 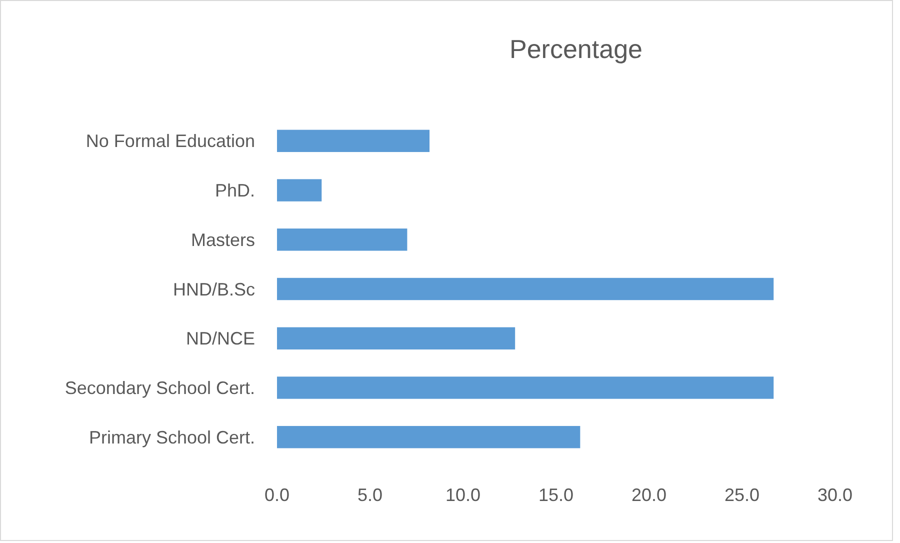 What do you see at coordinates (370, 495) in the screenshot?
I see `x-tick-label: 5.0` at bounding box center [370, 495].